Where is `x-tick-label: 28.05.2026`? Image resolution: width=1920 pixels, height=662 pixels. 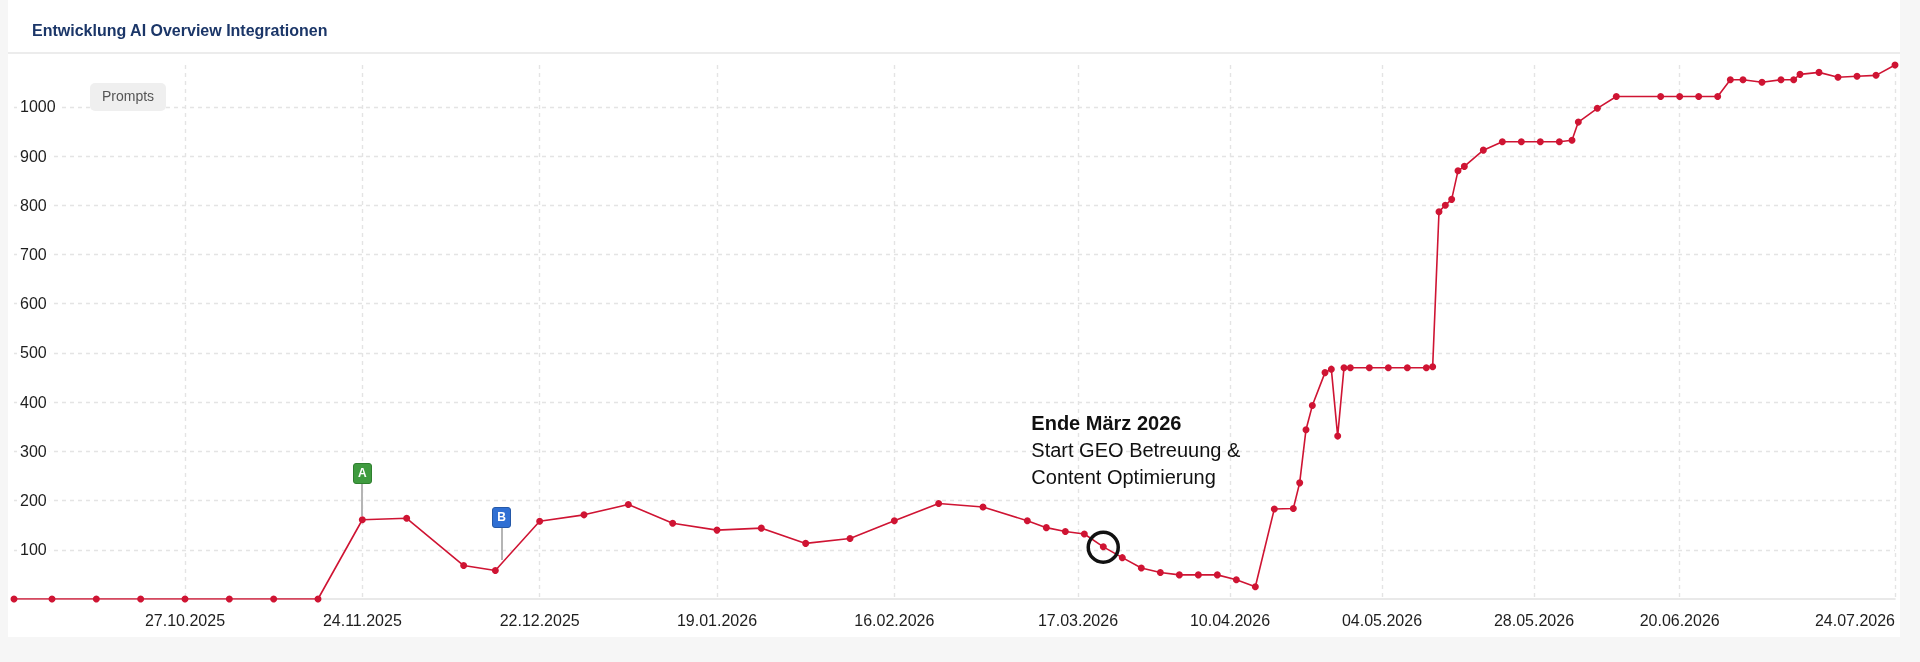 x-tick-label: 28.05.2026 is located at coordinates (1534, 620).